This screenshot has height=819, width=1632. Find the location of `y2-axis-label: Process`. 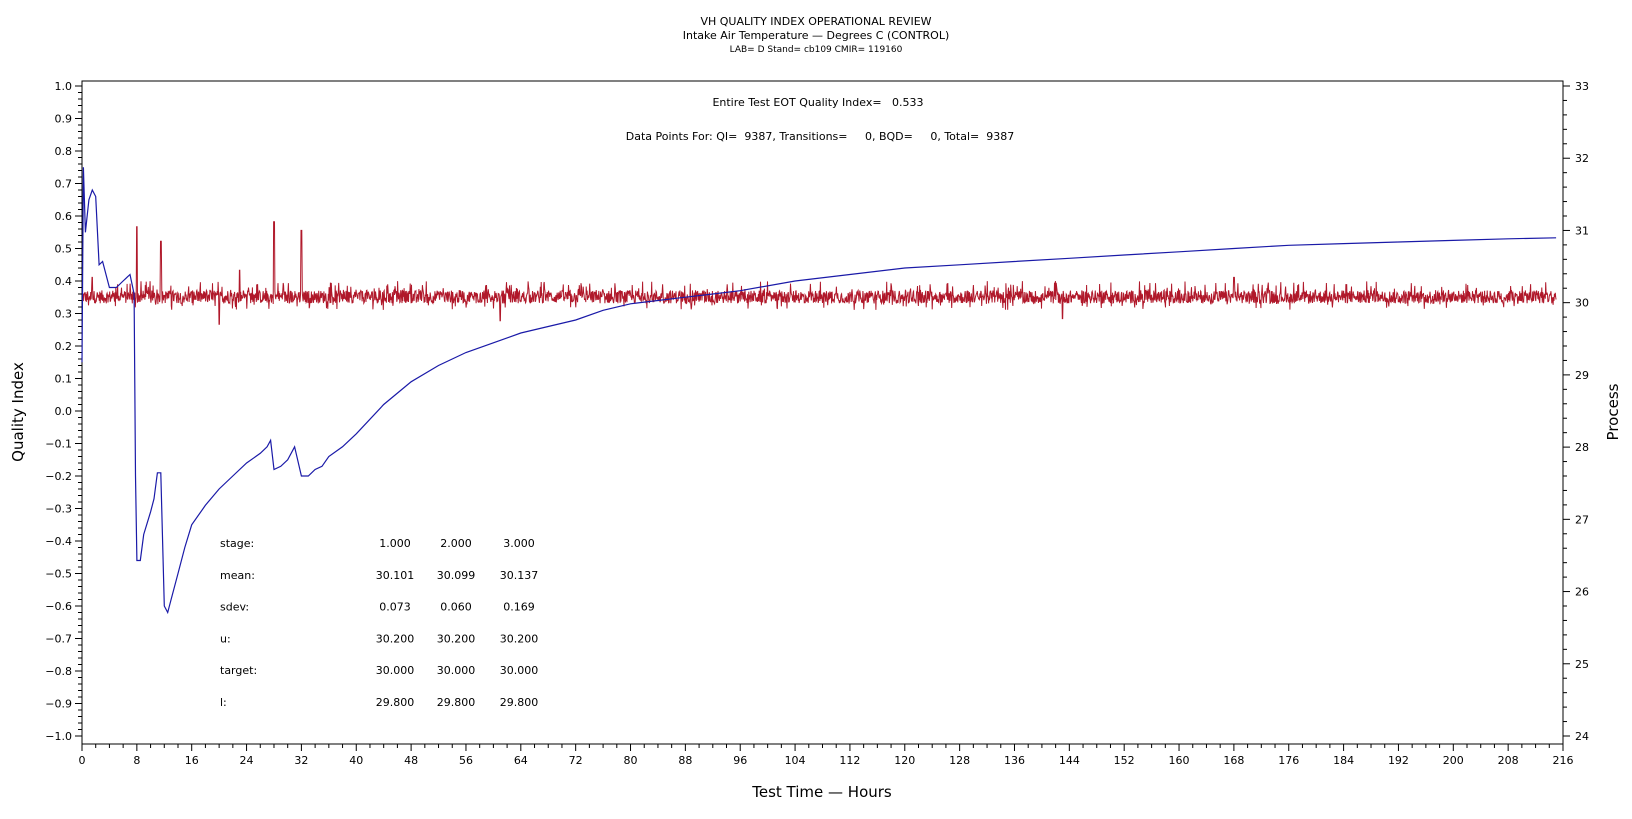

y2-axis-label: Process is located at coordinates (1613, 411).